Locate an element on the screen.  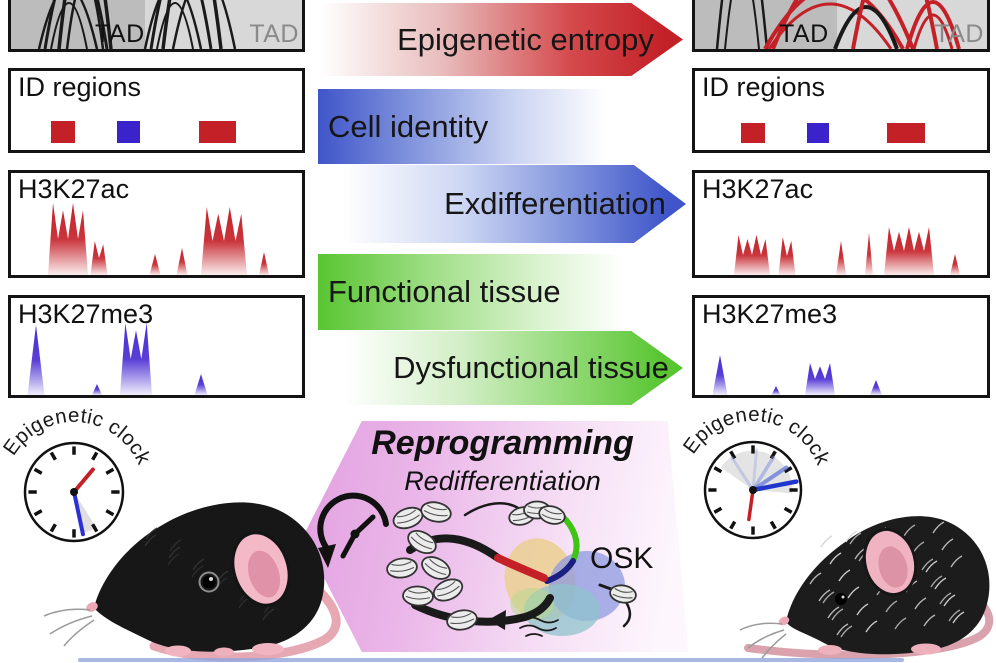
strand-arrowhead is located at coordinates (497, 620).